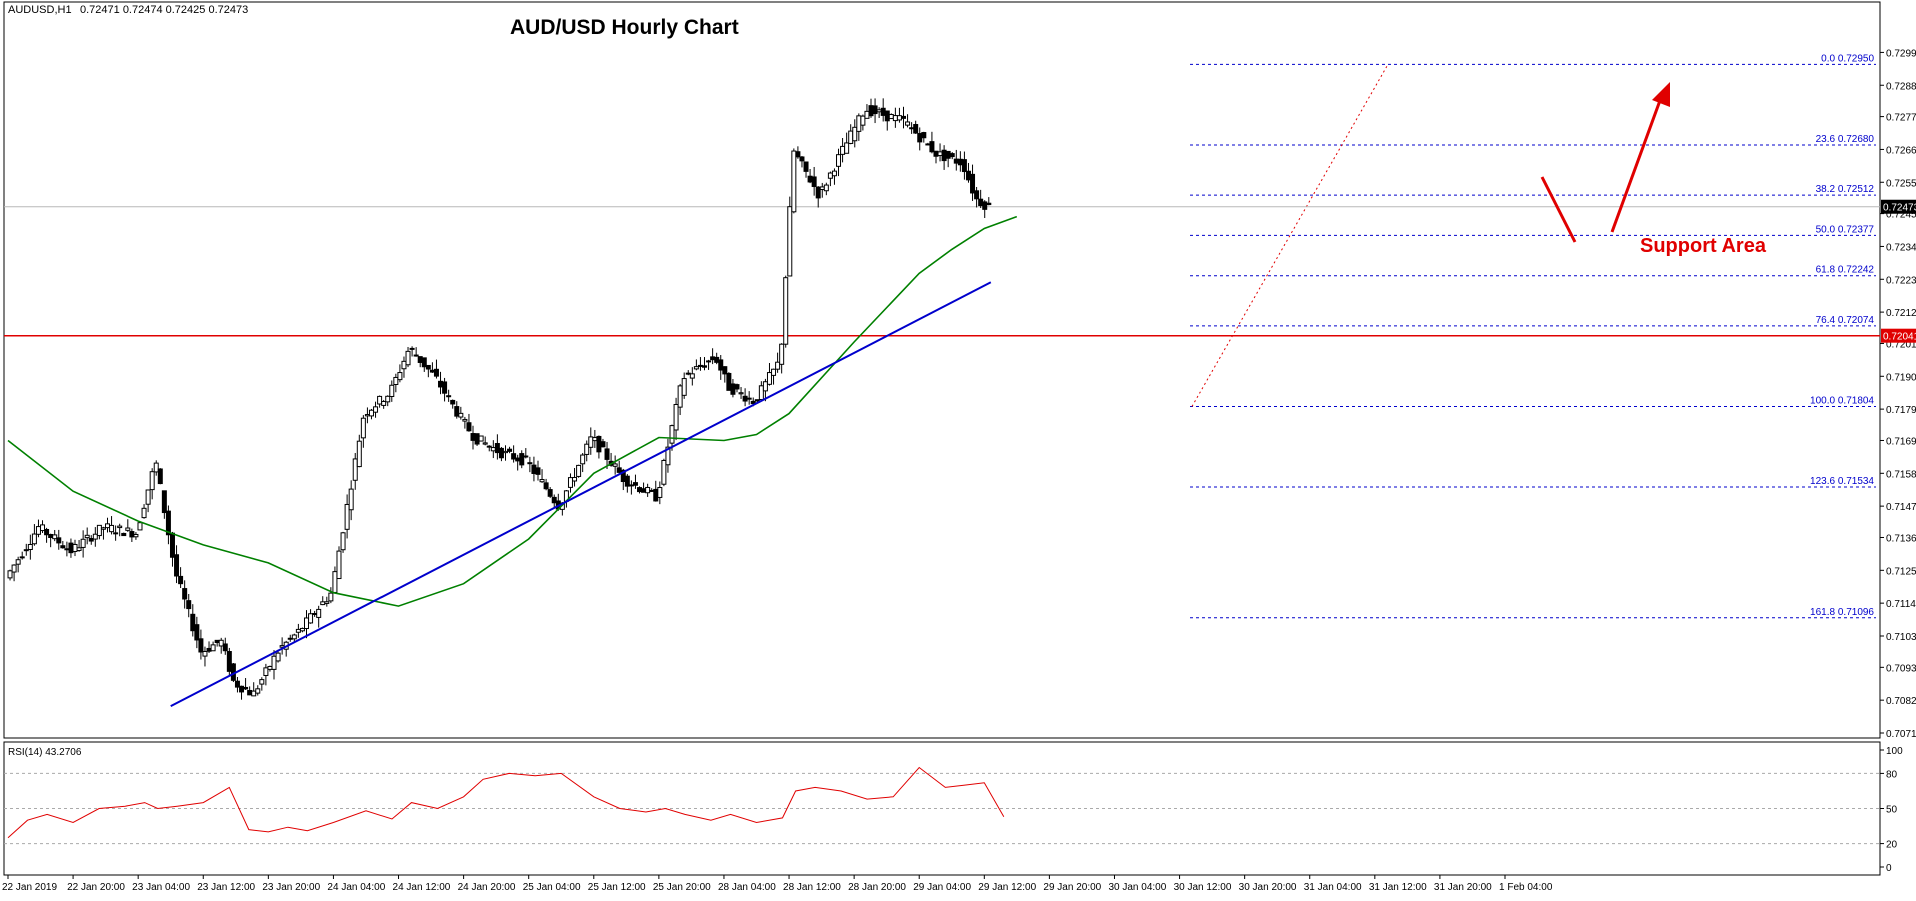  What do you see at coordinates (1661, 94) in the screenshot?
I see `up-arrow-head` at bounding box center [1661, 94].